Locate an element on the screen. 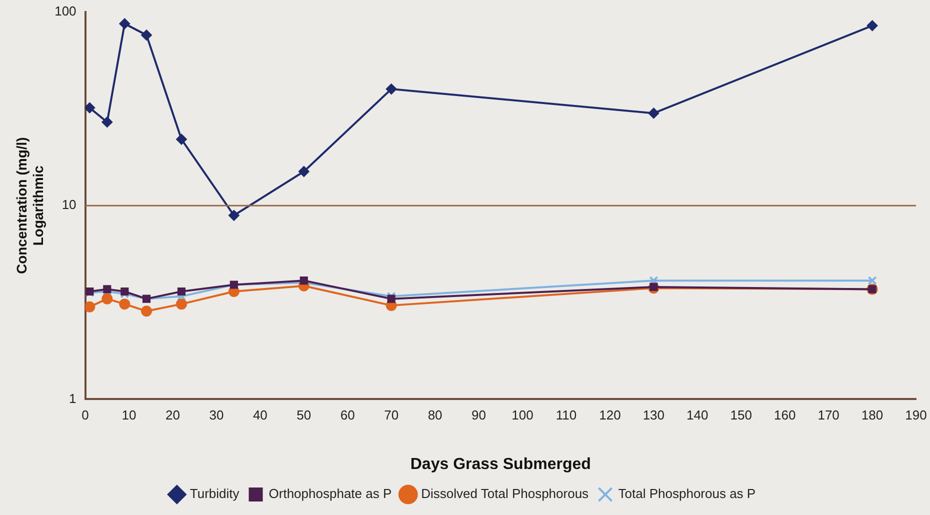 The width and height of the screenshot is (930, 515). x-tick-label: 130 is located at coordinates (653, 415).